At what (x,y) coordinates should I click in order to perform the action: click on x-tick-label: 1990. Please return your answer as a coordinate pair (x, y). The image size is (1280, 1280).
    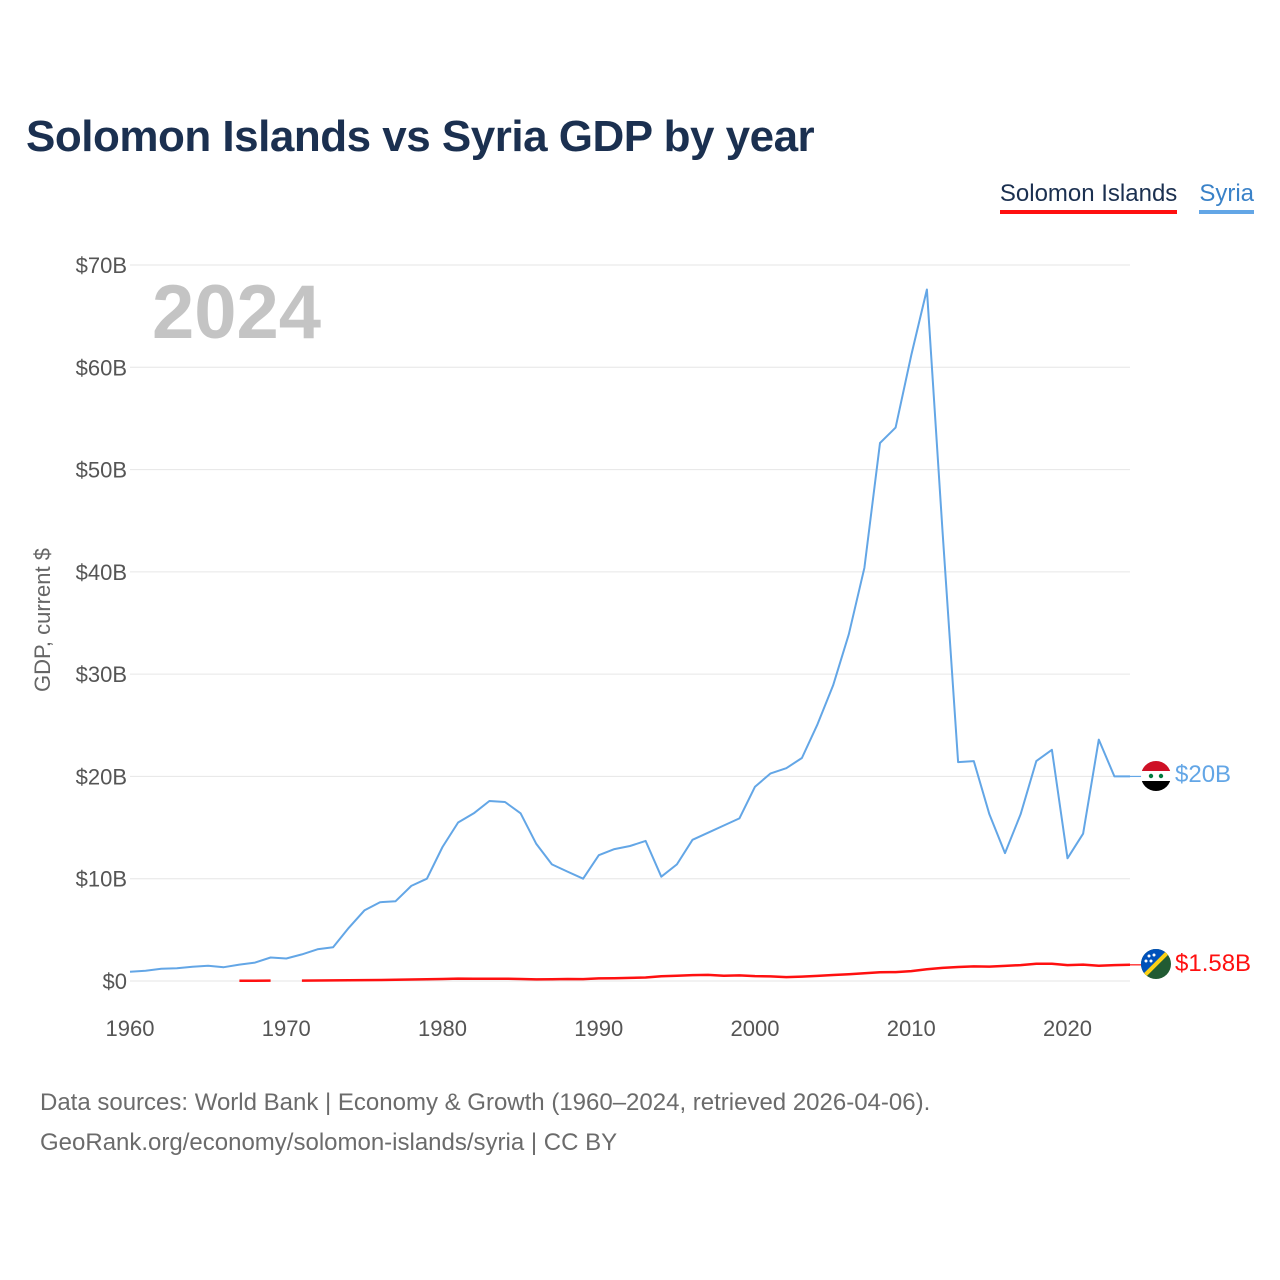
    Looking at the image, I should click on (598, 1028).